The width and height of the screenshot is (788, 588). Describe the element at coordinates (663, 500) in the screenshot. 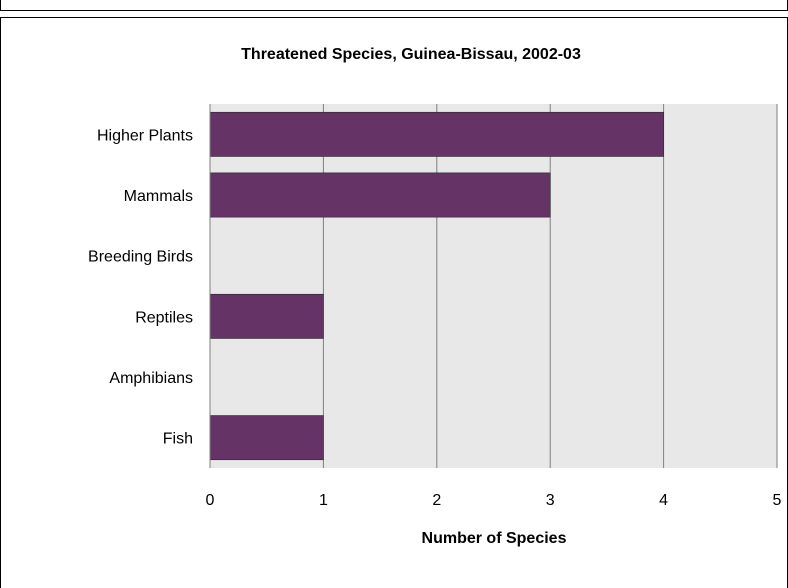

I see `x-tick-label: 4` at that location.